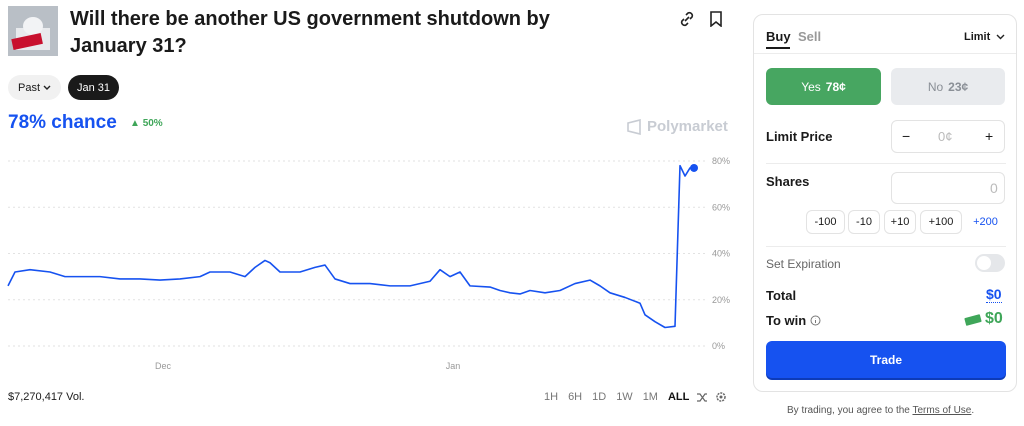 The height and width of the screenshot is (426, 1024). I want to click on y-tick-label: 20%, so click(721, 300).